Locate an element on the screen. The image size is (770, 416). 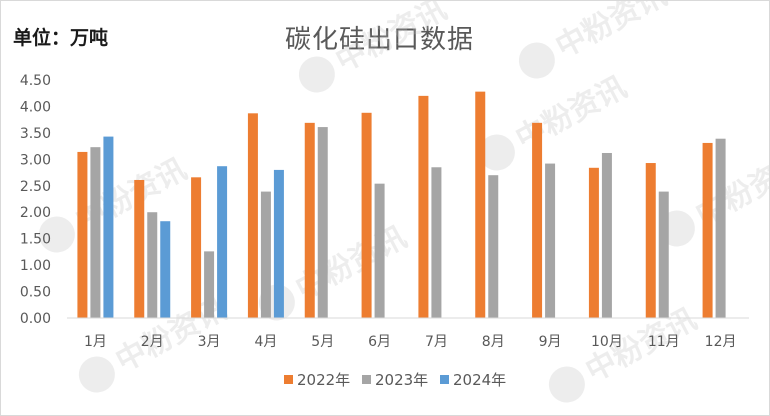
y-tick-label: 1.00 is located at coordinates (35, 266).